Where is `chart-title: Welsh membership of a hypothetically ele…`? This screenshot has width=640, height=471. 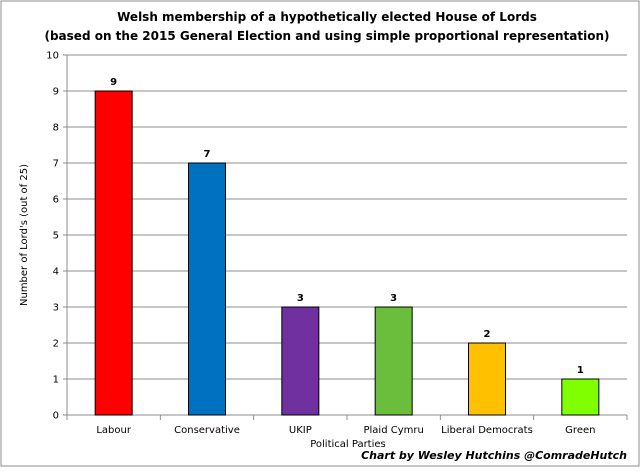 chart-title: Welsh membership of a hypothetically ele… is located at coordinates (327, 17).